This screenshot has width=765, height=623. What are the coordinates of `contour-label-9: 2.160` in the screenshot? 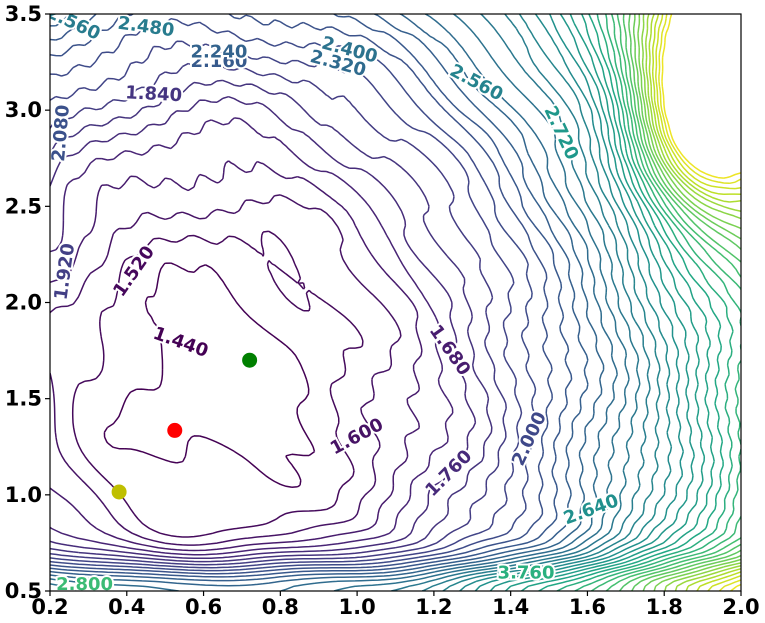 It's located at (218, 61).